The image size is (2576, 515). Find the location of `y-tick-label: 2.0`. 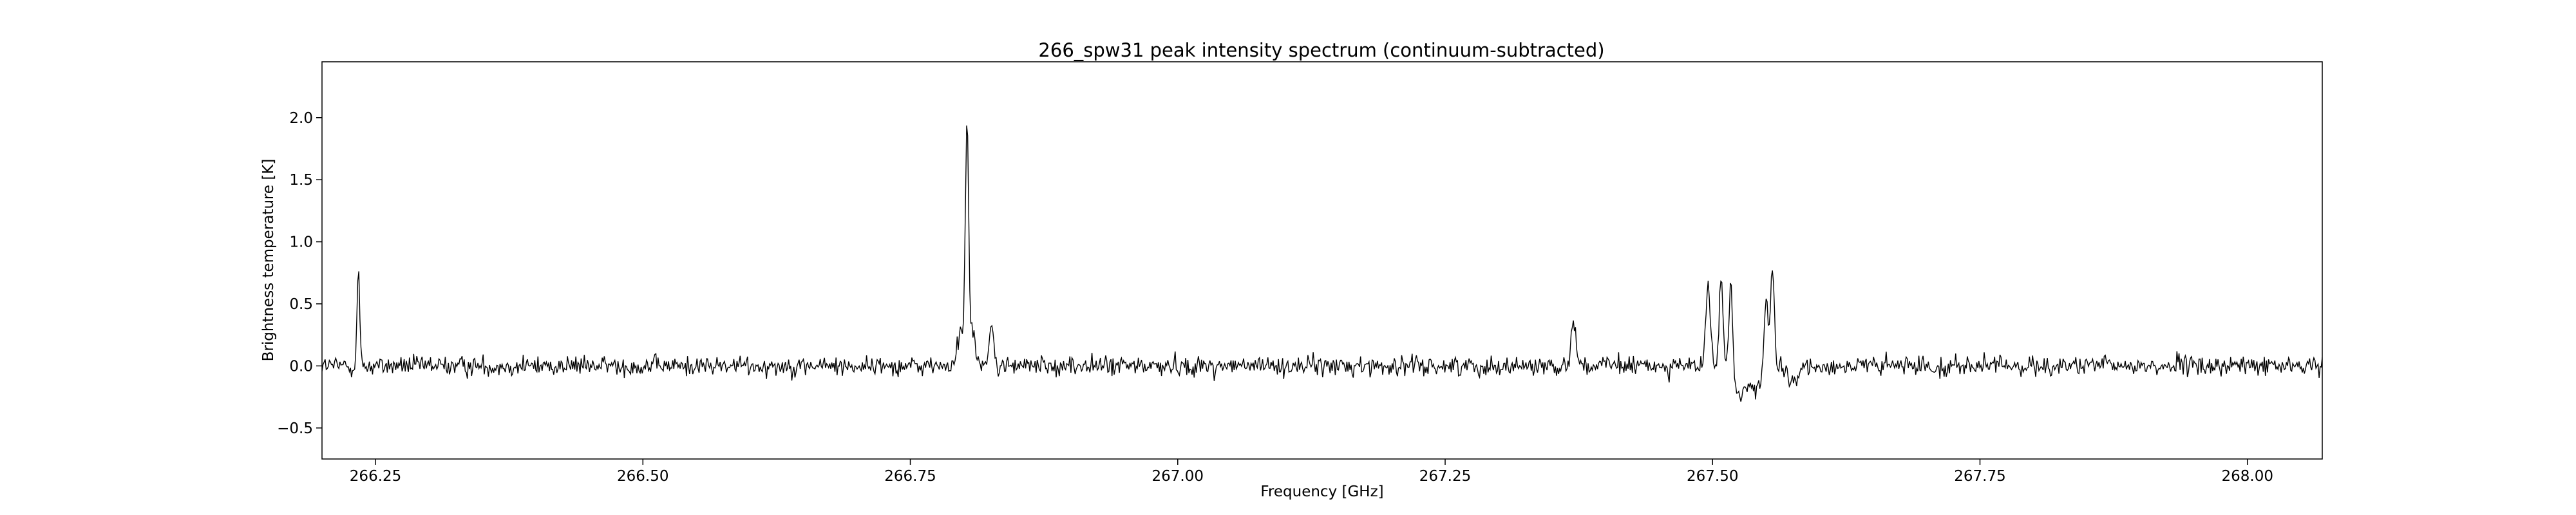

y-tick-label: 2.0 is located at coordinates (301, 118).